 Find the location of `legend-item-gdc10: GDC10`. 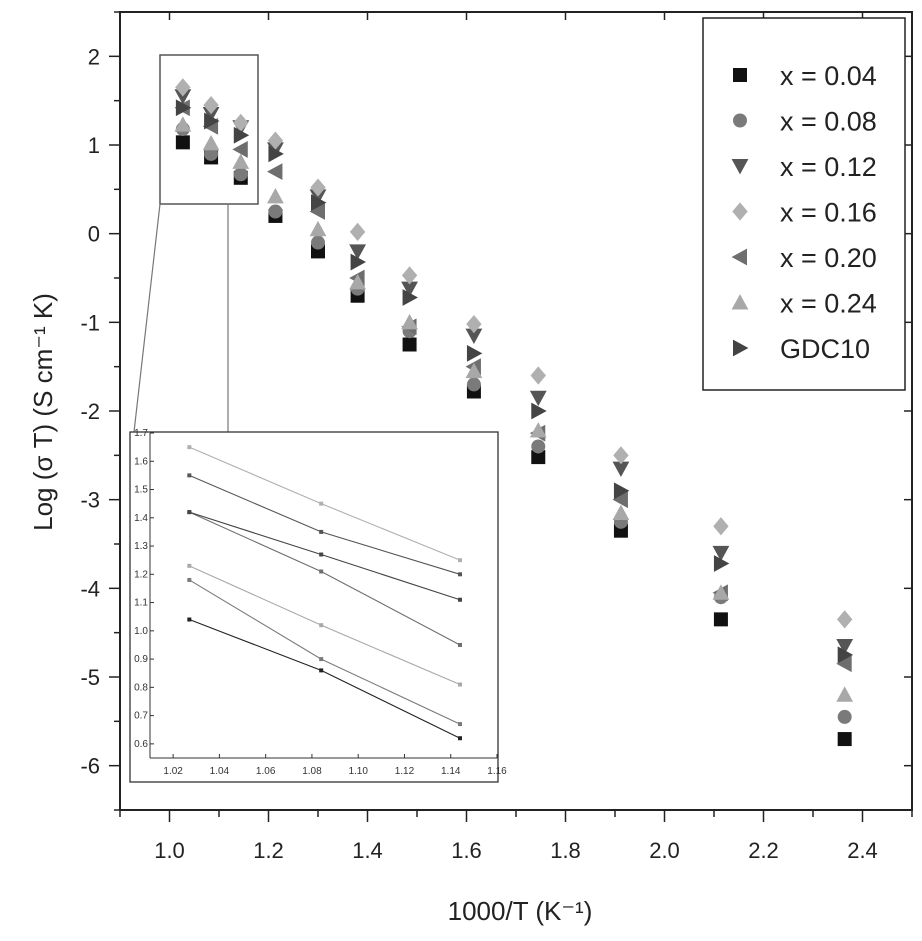

legend-item-gdc10: GDC10 is located at coordinates (801, 349).